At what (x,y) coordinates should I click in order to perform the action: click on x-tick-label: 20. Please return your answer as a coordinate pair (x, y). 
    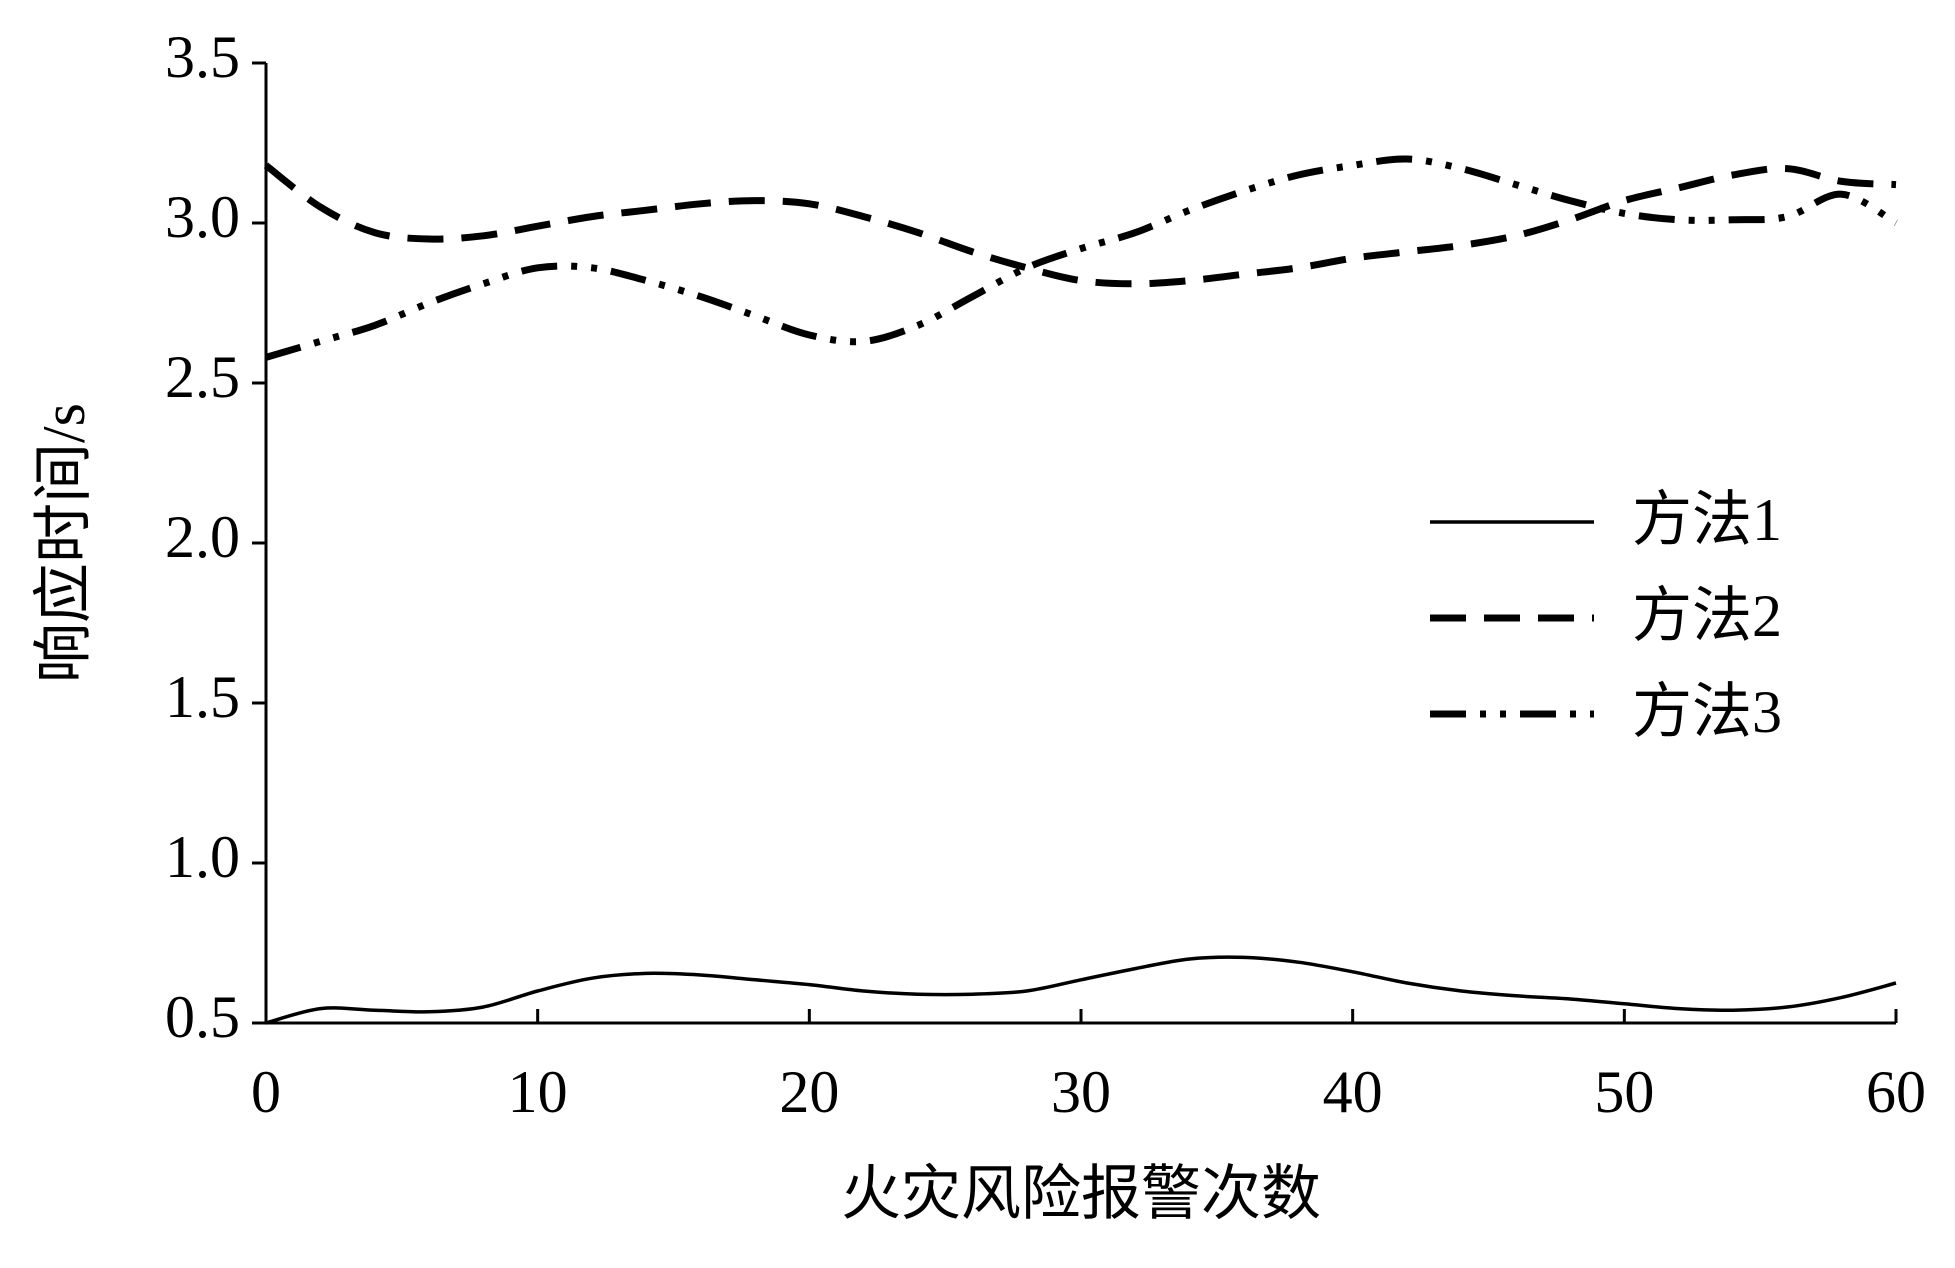
    Looking at the image, I should click on (809, 1092).